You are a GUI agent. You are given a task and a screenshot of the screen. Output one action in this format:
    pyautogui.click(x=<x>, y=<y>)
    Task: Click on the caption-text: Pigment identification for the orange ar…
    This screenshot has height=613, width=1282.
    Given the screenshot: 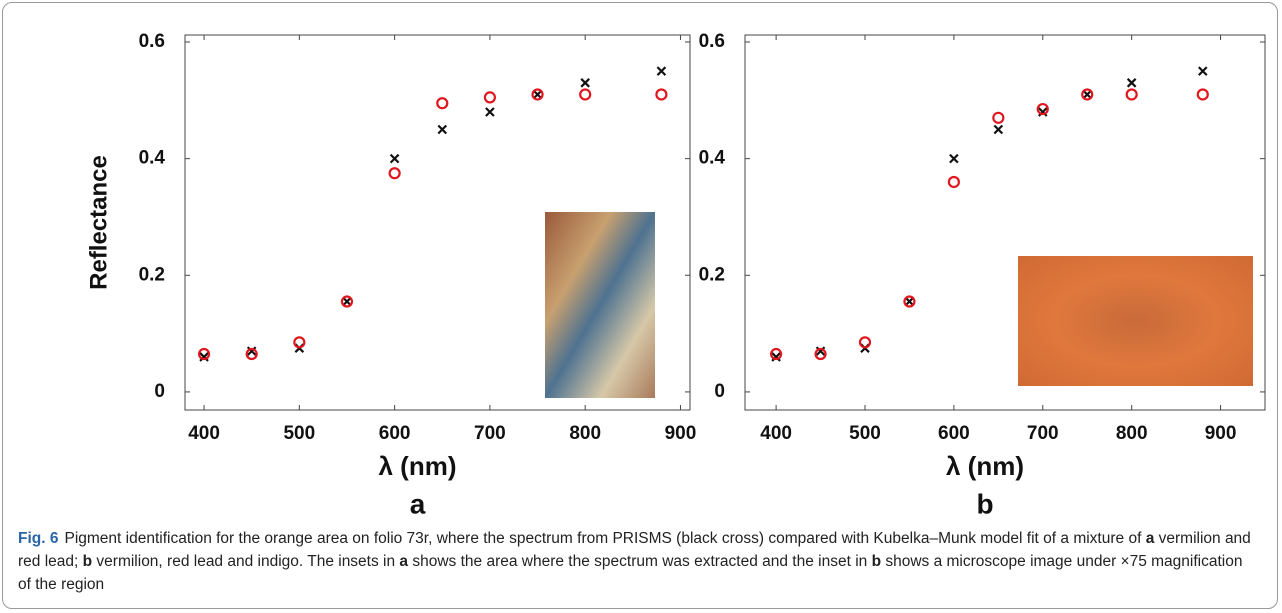 What is the action you would take?
    pyautogui.click(x=605, y=538)
    